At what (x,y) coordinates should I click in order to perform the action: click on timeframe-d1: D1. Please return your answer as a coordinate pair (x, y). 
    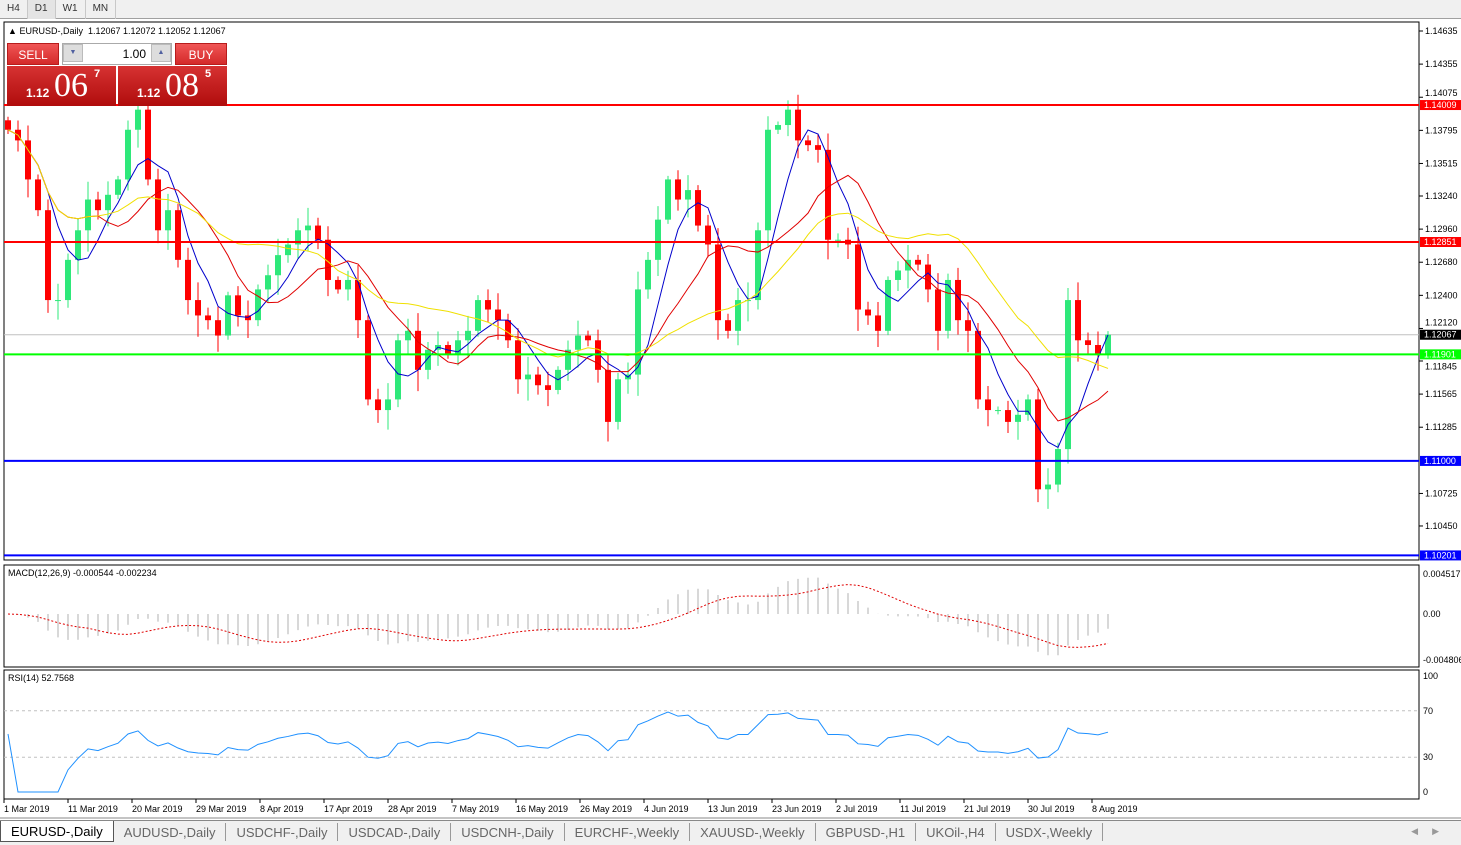
    Looking at the image, I should click on (41, 9).